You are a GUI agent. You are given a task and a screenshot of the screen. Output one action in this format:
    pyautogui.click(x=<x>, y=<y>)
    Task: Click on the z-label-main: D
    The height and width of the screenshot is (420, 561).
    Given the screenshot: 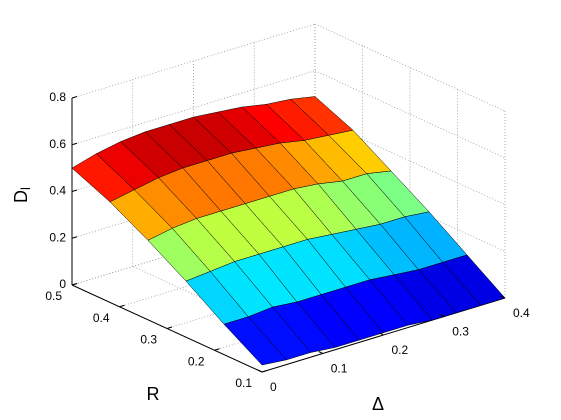 What is the action you would take?
    pyautogui.click(x=21, y=196)
    